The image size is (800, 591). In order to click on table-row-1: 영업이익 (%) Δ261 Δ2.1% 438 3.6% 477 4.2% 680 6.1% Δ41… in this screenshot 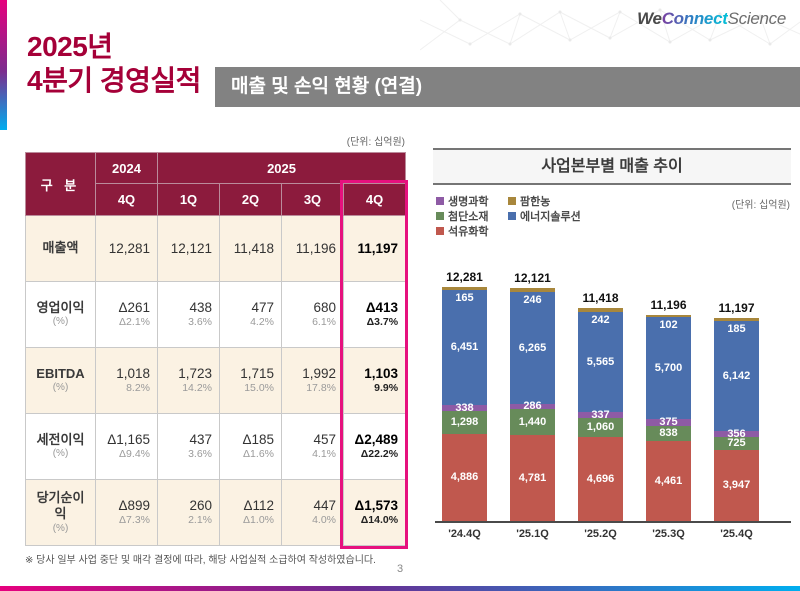, I will do `click(216, 314)`.